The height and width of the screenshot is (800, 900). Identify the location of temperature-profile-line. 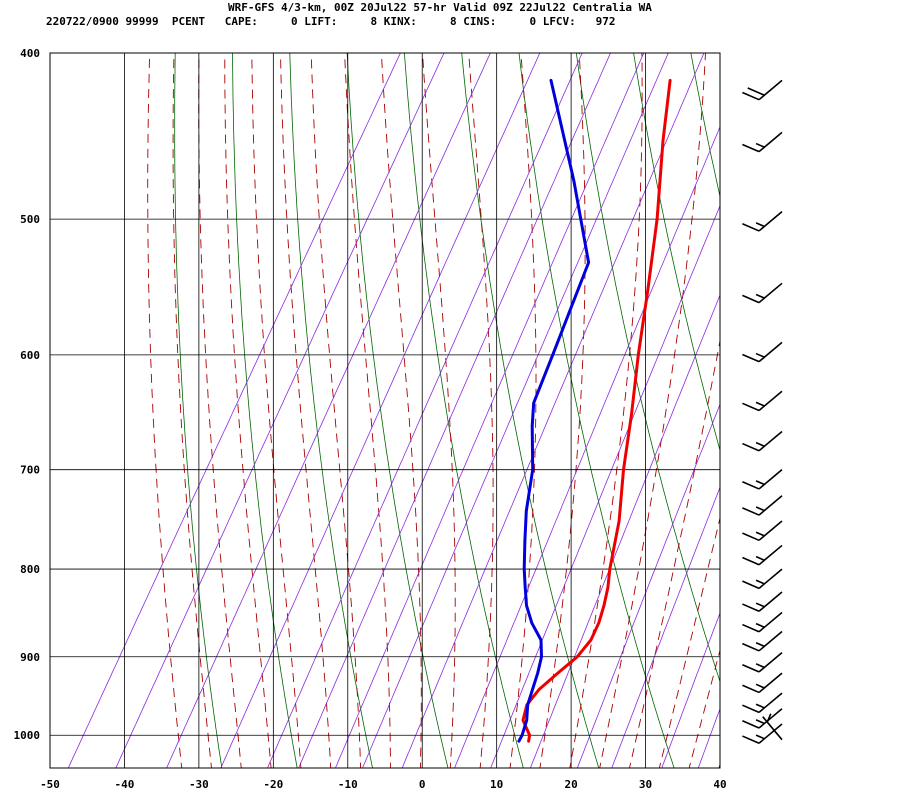
(596, 410).